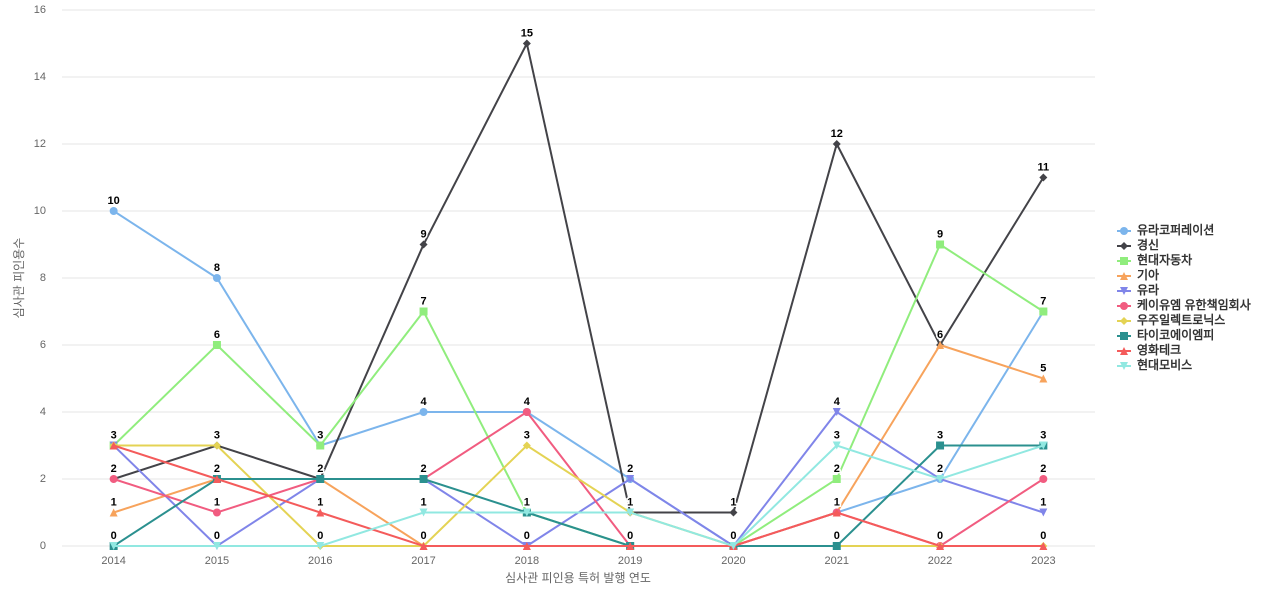 Image resolution: width=1280 pixels, height=605 pixels. I want to click on legend-label: 현대모비스, so click(1164, 364).